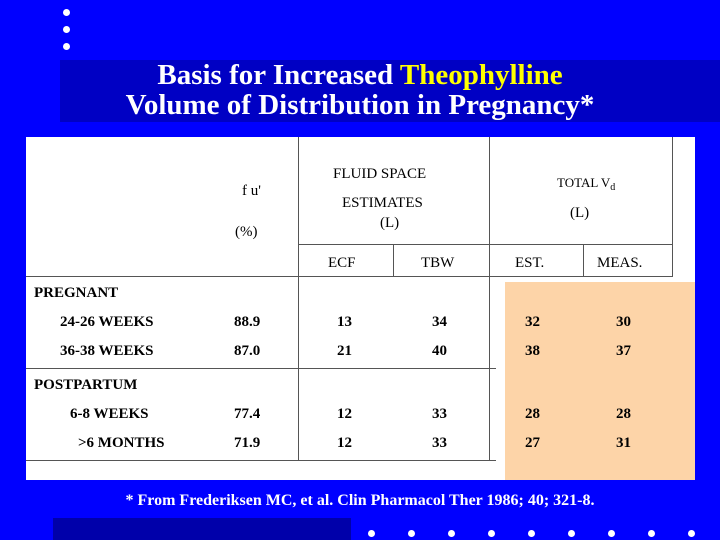 The image size is (720, 540). What do you see at coordinates (532, 351) in the screenshot?
I see `row-est: 38` at bounding box center [532, 351].